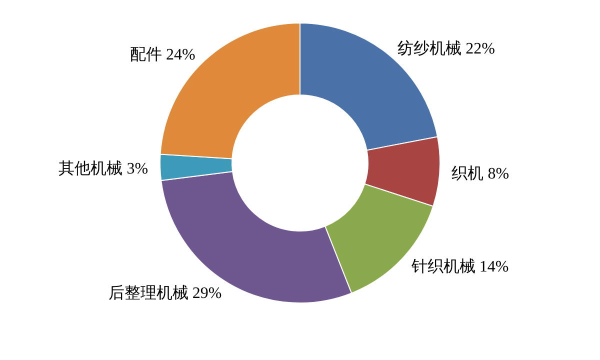  I want to click on slice-label: 其他机械, so click(90, 169).